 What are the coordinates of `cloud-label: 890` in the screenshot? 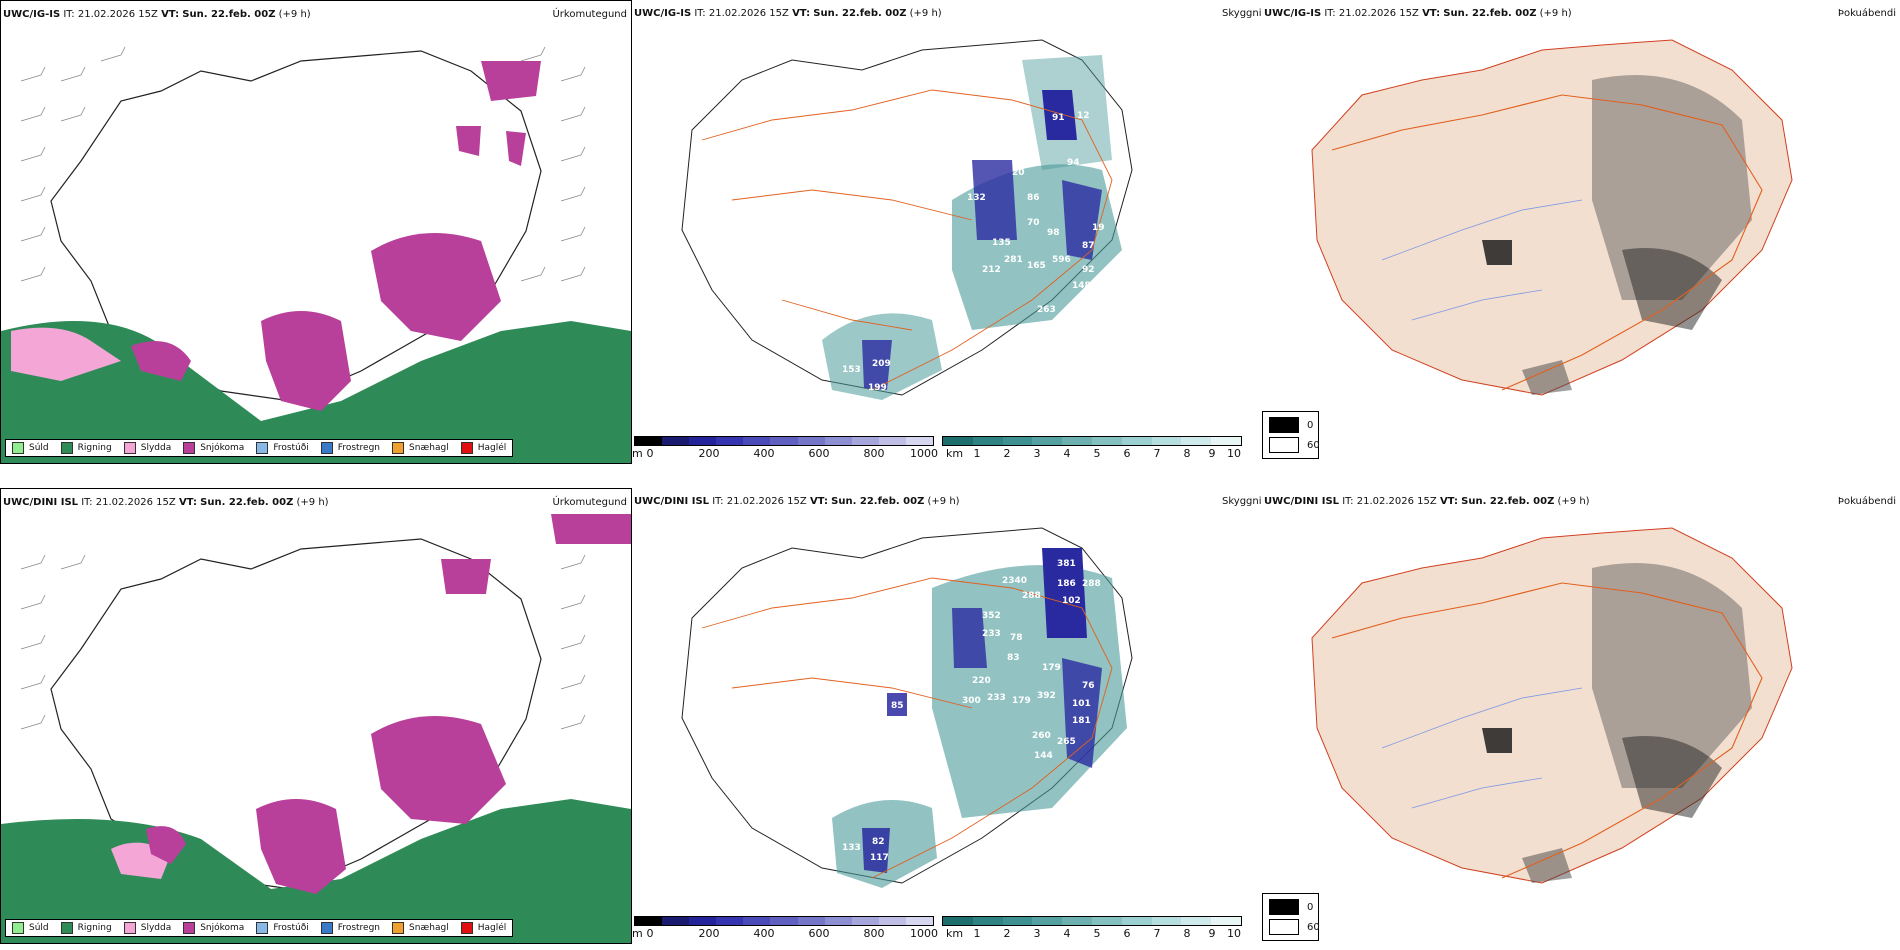 It's located at (1173, 528).